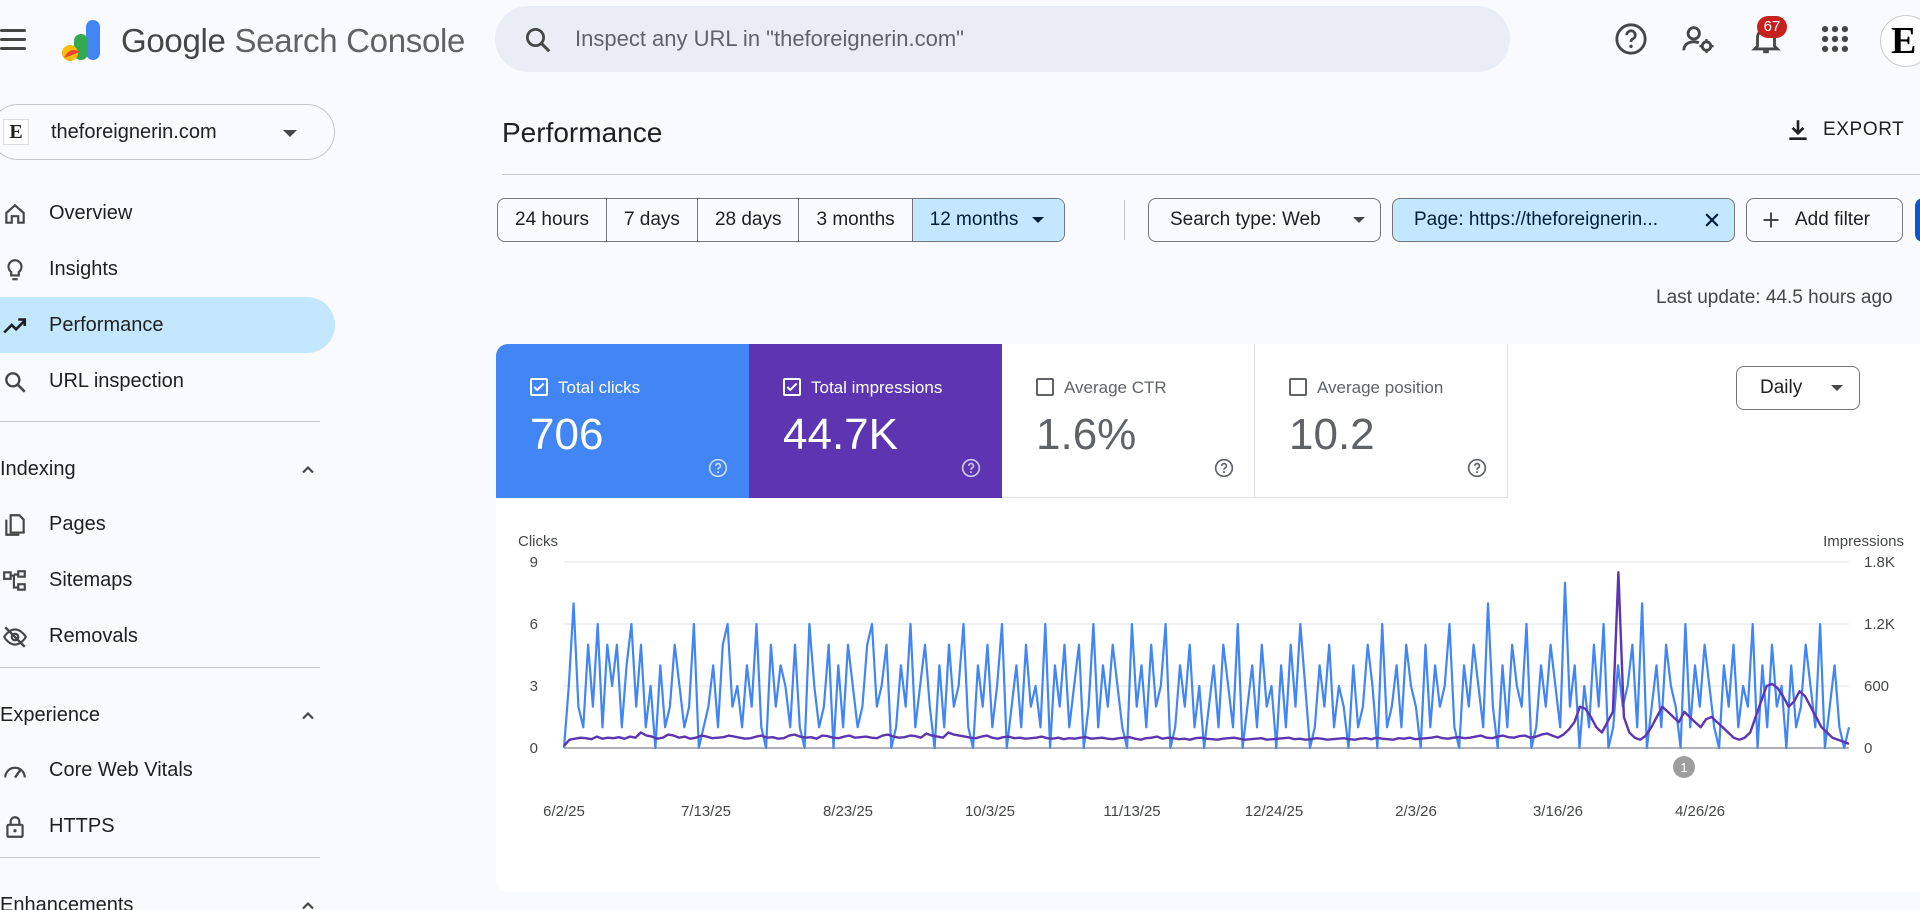 The image size is (1920, 910). What do you see at coordinates (1025, 39) in the screenshot?
I see `search-input` at bounding box center [1025, 39].